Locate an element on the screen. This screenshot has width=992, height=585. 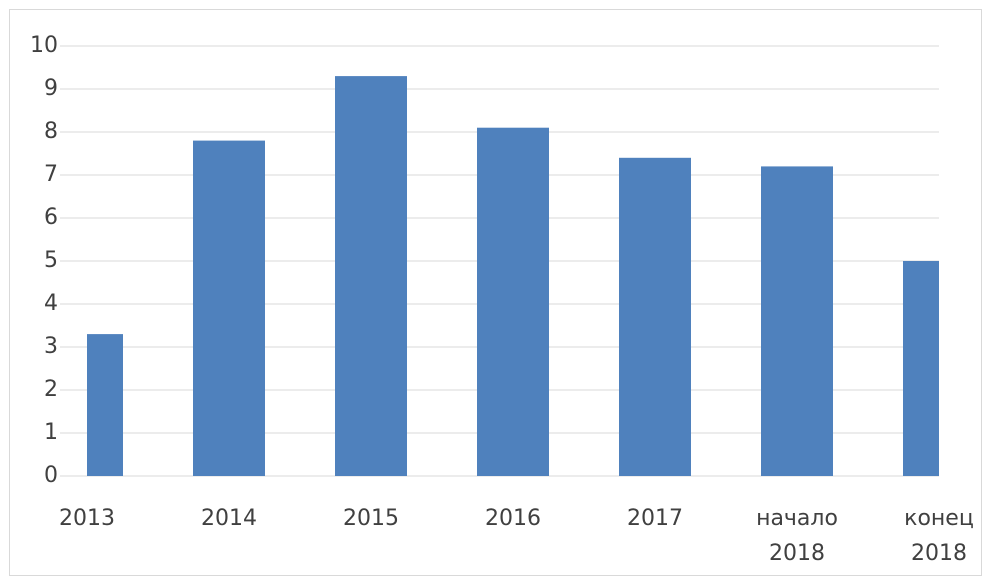
x-tick-label: 2016 is located at coordinates (513, 518).